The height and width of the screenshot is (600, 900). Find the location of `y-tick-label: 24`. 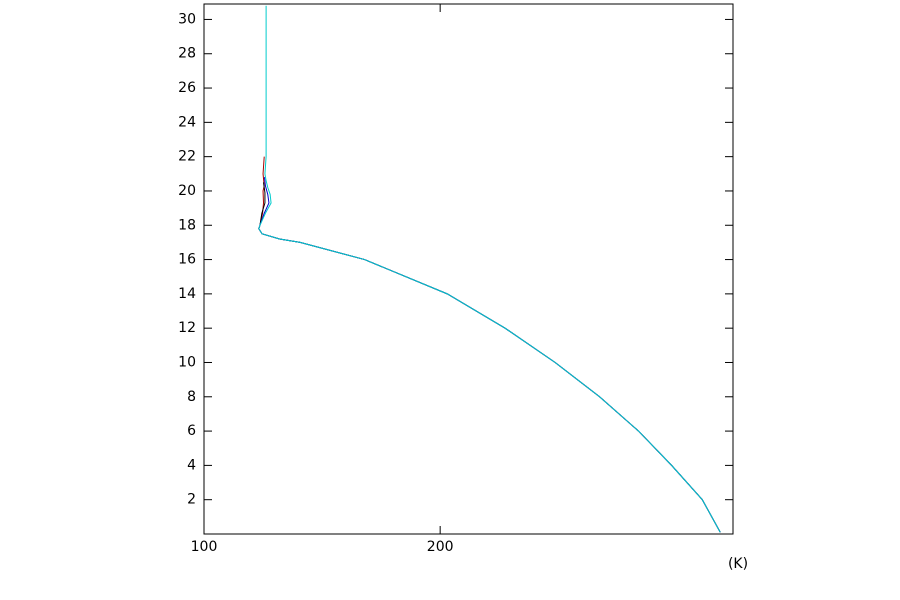

y-tick-label: 24 is located at coordinates (187, 122).